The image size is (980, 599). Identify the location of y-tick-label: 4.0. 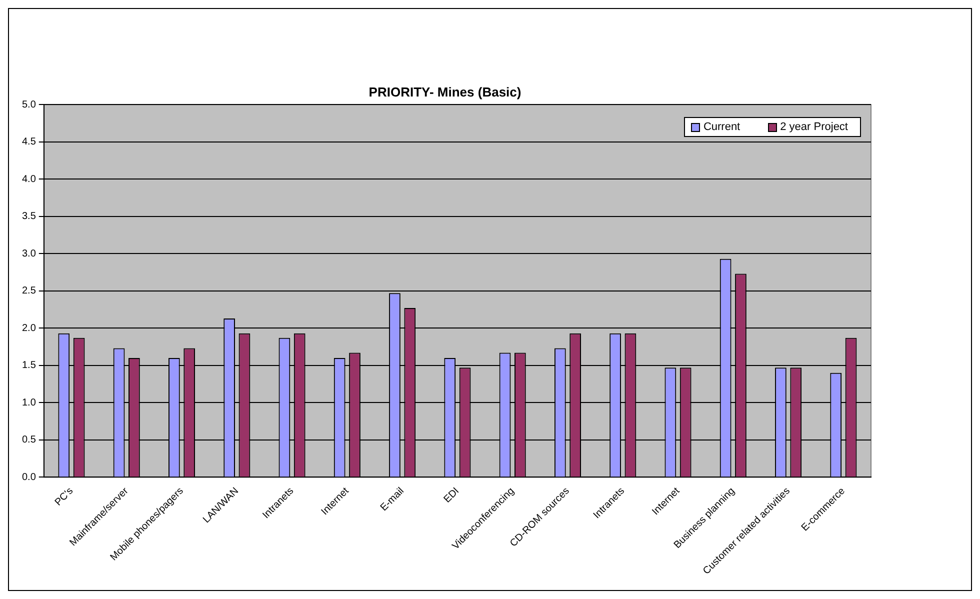
(29, 179).